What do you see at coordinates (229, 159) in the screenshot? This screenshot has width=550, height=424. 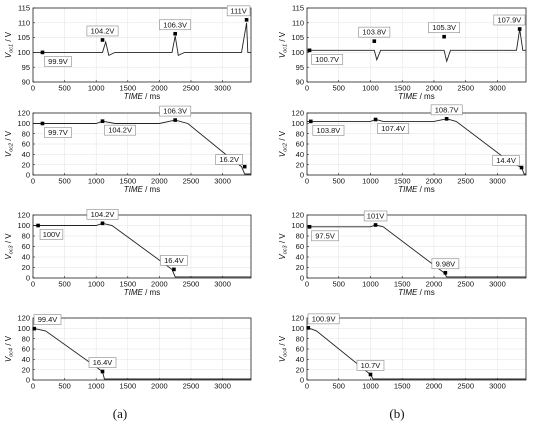 I see `annotation-label: 16.2V` at bounding box center [229, 159].